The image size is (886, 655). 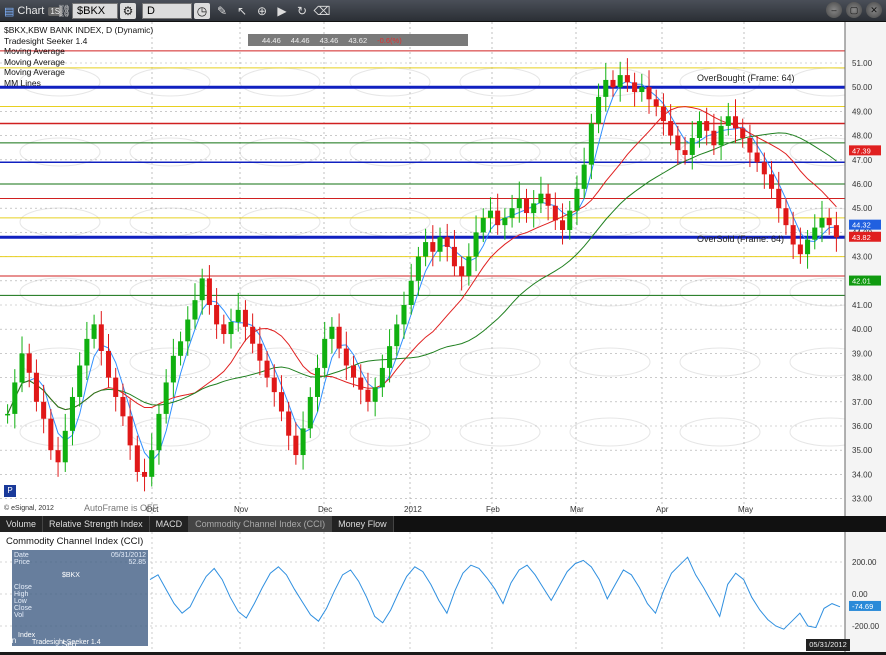 I want to click on x-tick-label: 2012, so click(x=413, y=509).